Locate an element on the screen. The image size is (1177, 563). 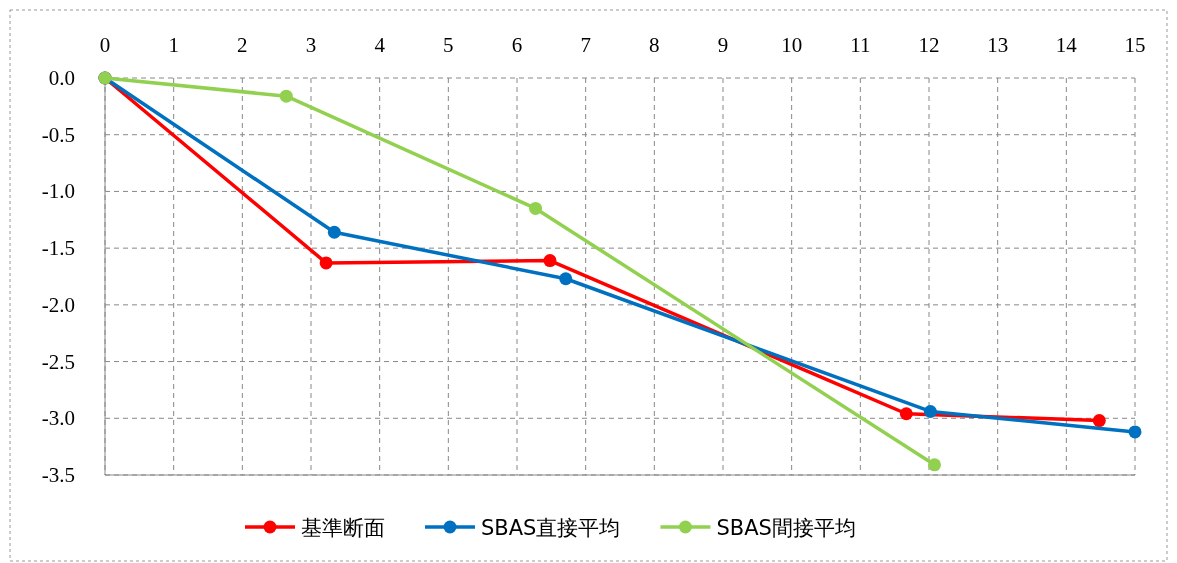
x-tick-label: 12 is located at coordinates (929, 45).